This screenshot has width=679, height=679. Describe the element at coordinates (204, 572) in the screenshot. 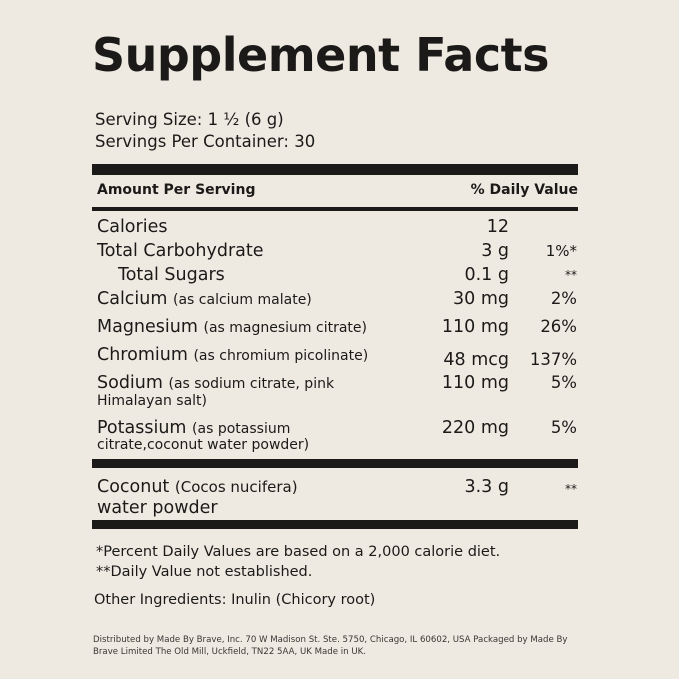

I see `footnote-not-established: **Daily Value not established.` at that location.